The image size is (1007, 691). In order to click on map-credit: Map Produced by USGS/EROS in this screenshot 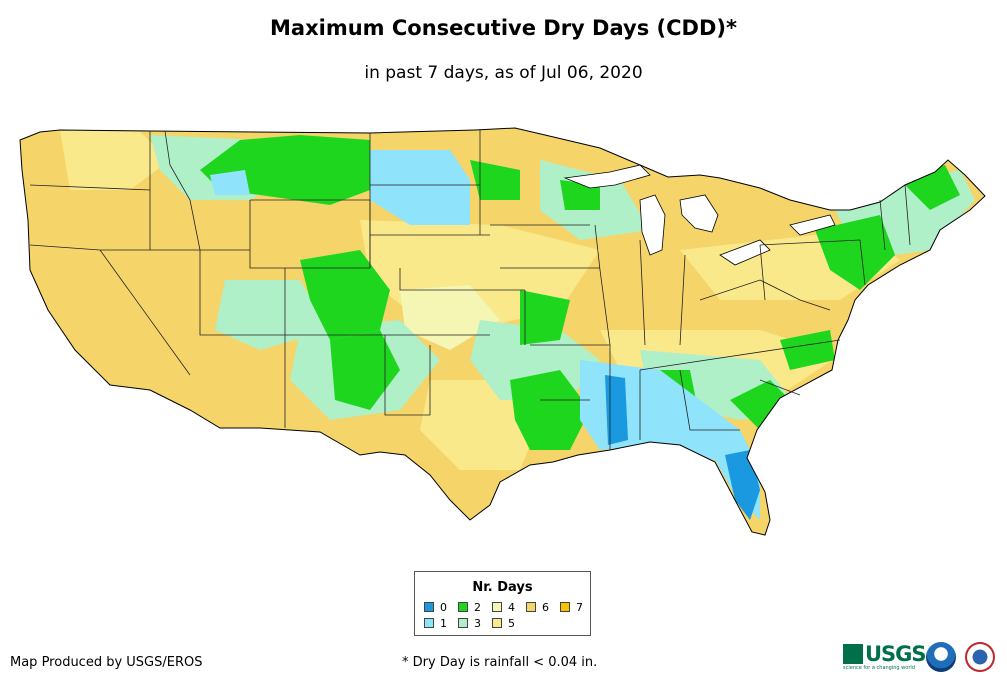, I will do `click(106, 662)`.